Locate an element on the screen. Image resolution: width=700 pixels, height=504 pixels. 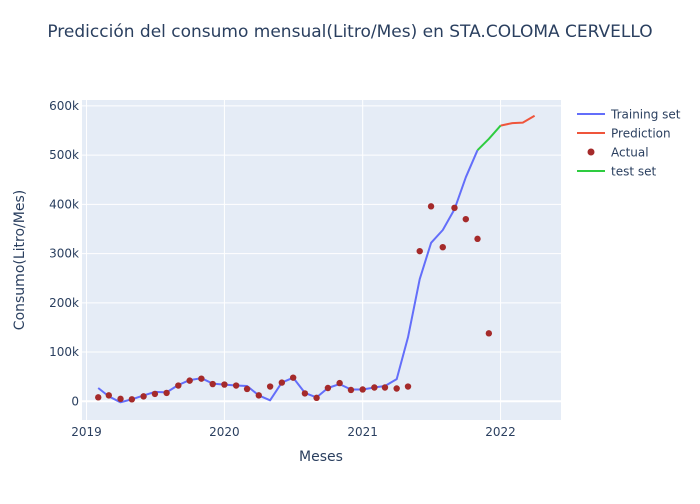
legend-label-prediction: Prediction is located at coordinates (641, 134).